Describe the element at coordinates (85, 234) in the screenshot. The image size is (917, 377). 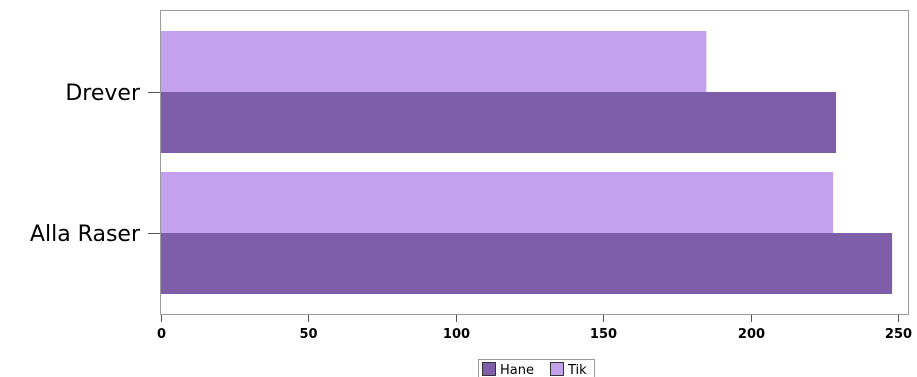
I see `category-label: Alla Raser` at that location.